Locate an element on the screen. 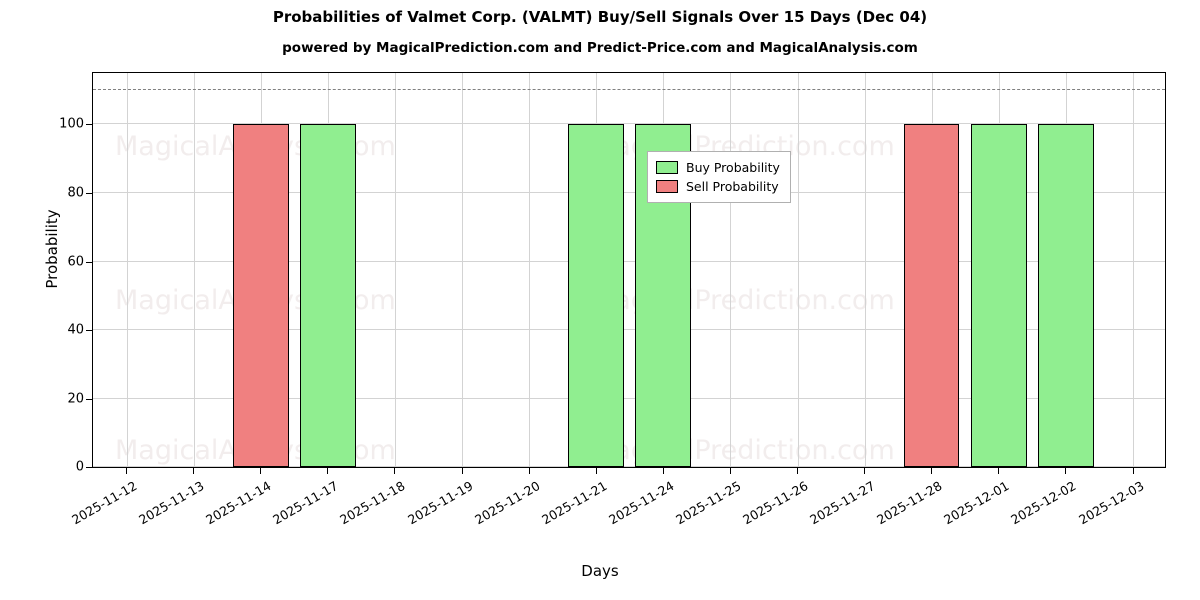 This screenshot has height=600, width=1200. x-tick-label: 2025-11-12 is located at coordinates (104, 503).